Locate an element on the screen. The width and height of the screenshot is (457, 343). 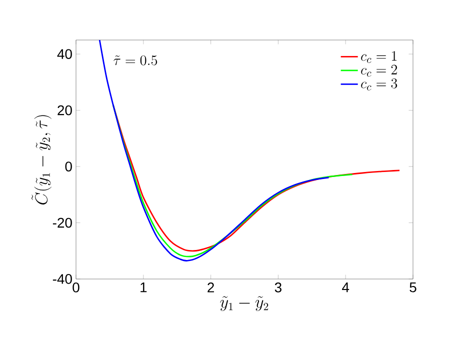
y-tick-label: 40 is located at coordinates (64, 54).